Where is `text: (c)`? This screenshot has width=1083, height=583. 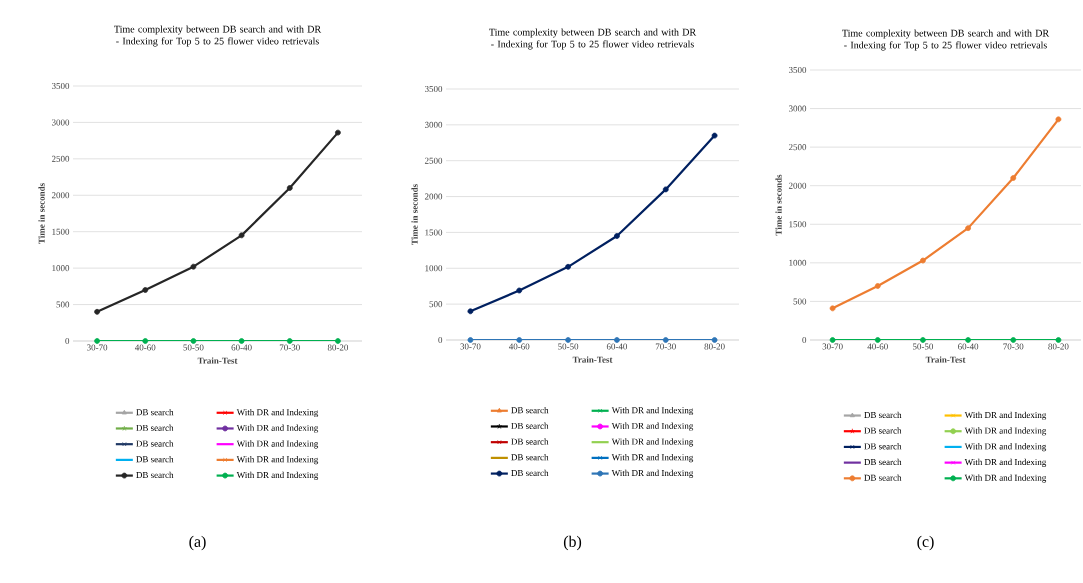 text: (c) is located at coordinates (925, 543).